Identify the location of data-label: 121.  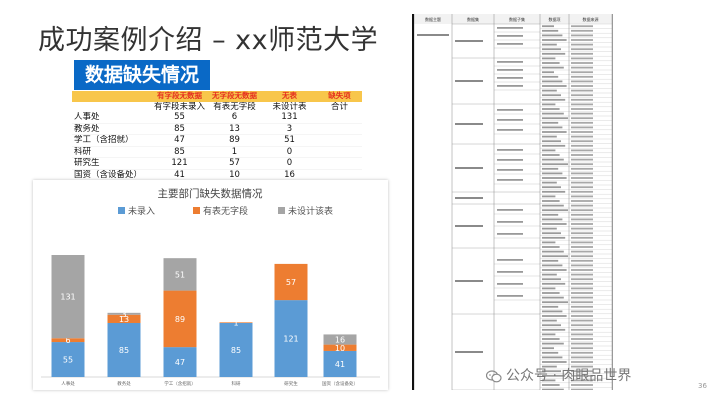
(290, 339).